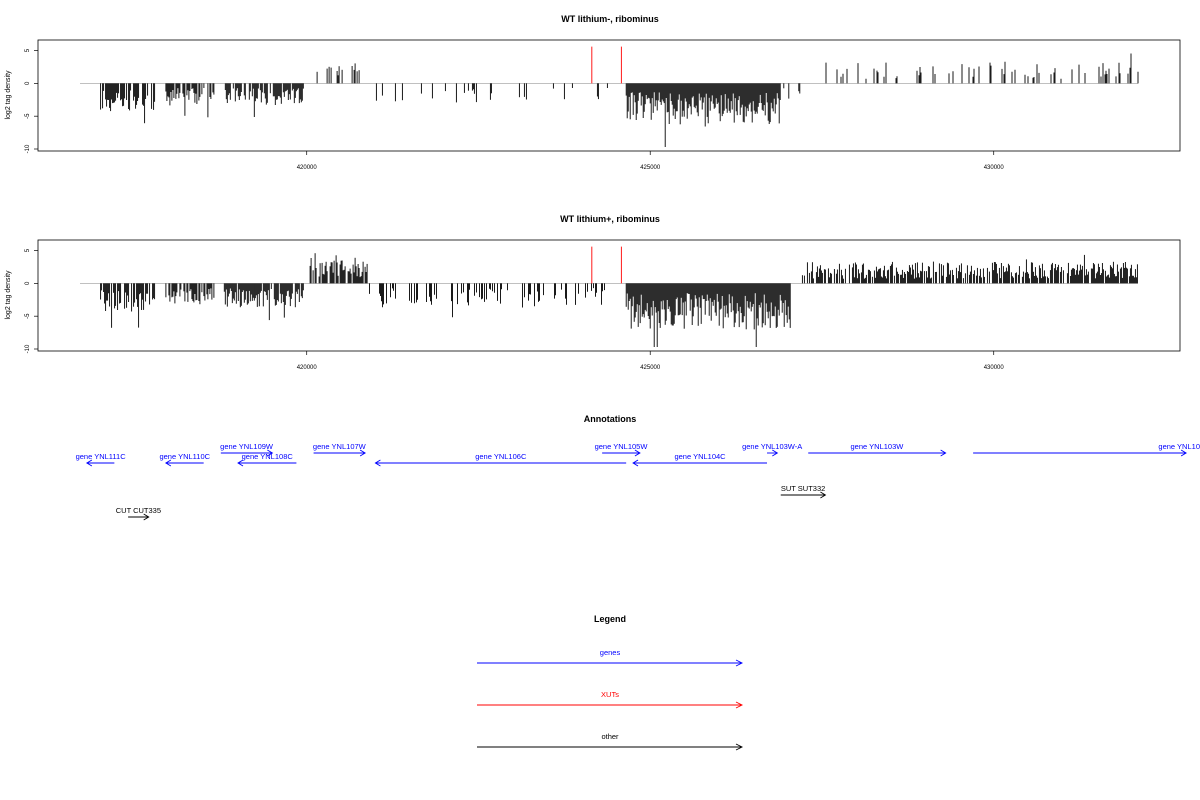 The image size is (1200, 800). What do you see at coordinates (31, 100) in the screenshot?
I see `panel1-y-axis: -10 -5 0 5` at bounding box center [31, 100].